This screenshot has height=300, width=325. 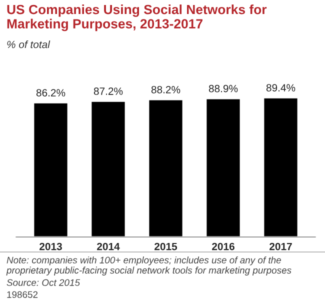 I want to click on data-label: 88.2%, so click(x=165, y=90).